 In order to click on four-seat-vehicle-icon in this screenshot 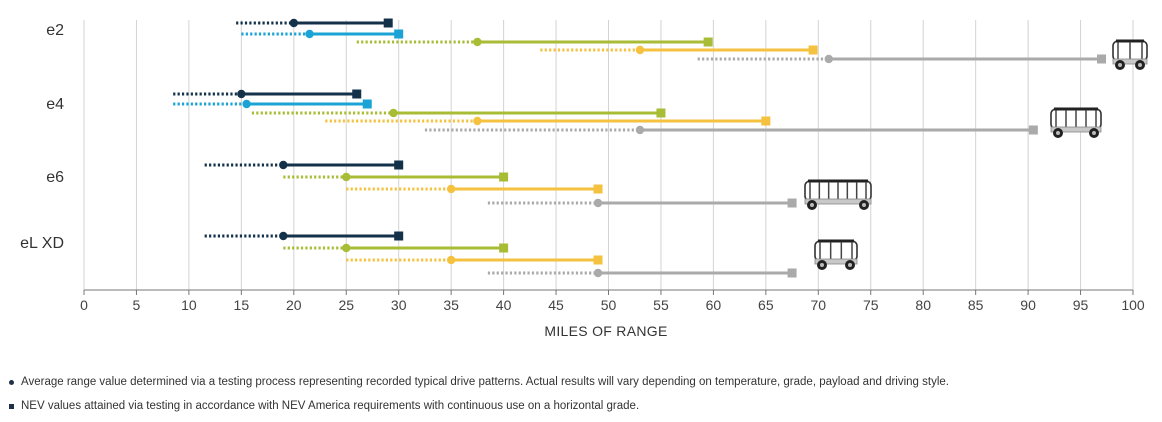, I will do `click(1076, 122)`.